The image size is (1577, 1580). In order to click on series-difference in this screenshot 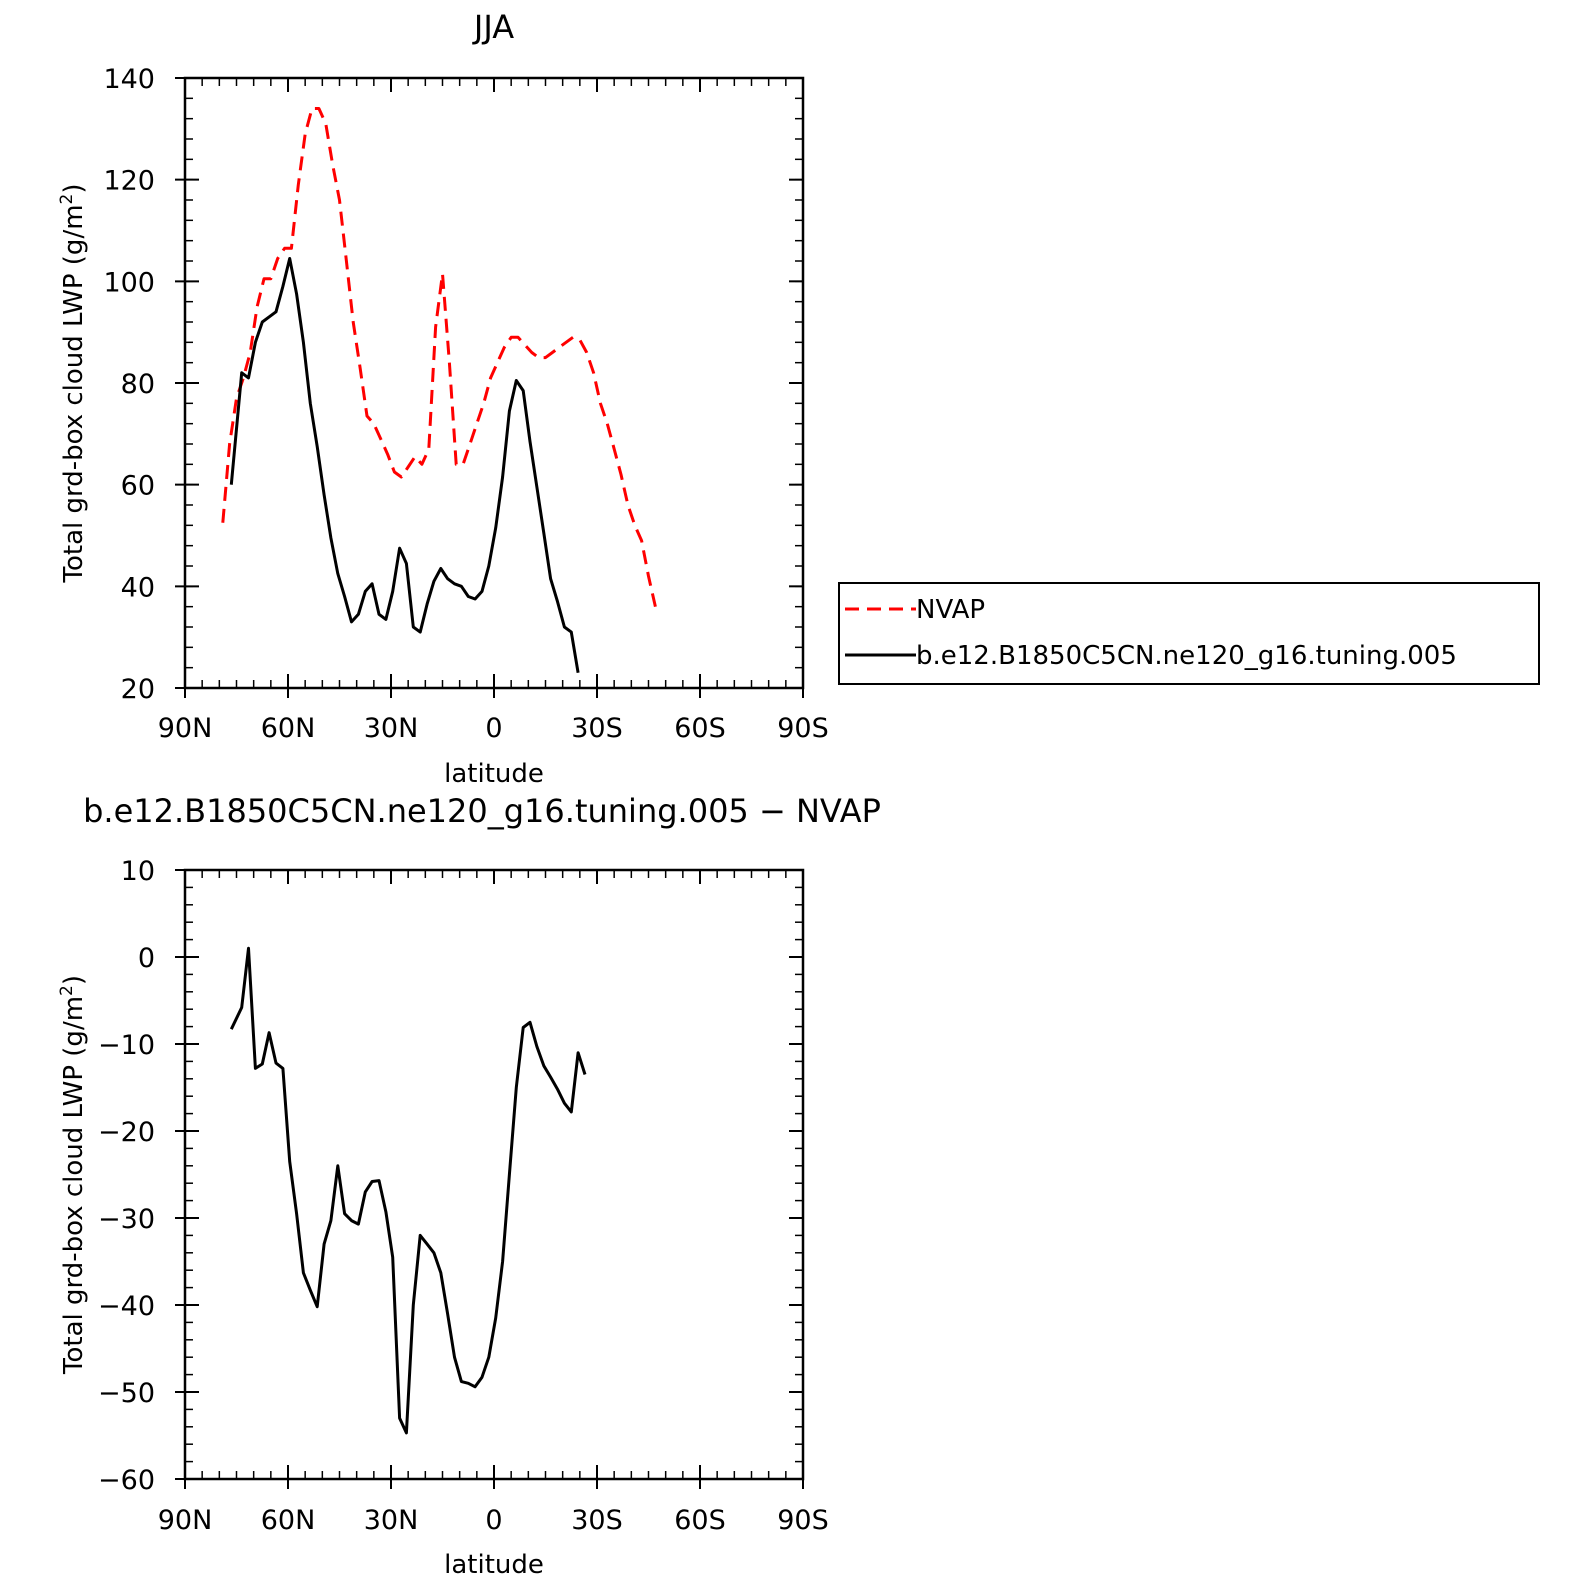, I will do `click(408, 1190)`.